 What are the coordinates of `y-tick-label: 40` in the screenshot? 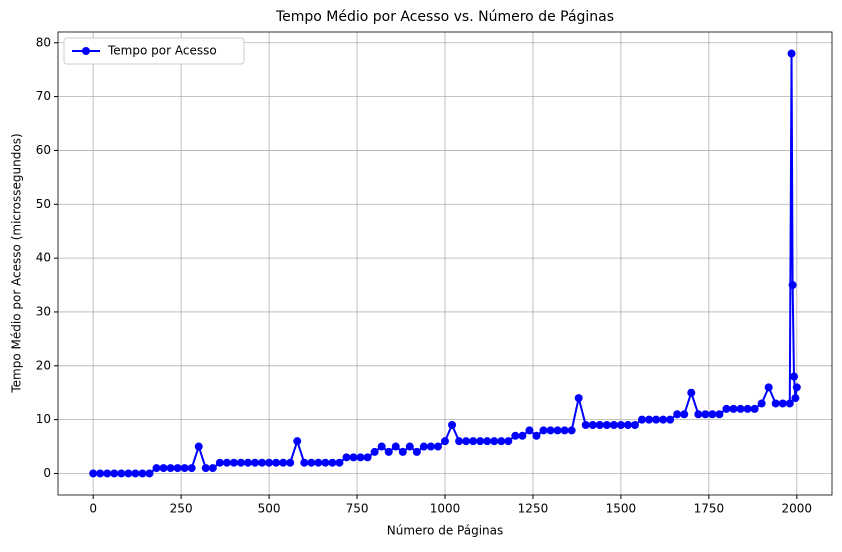 It's located at (43, 258).